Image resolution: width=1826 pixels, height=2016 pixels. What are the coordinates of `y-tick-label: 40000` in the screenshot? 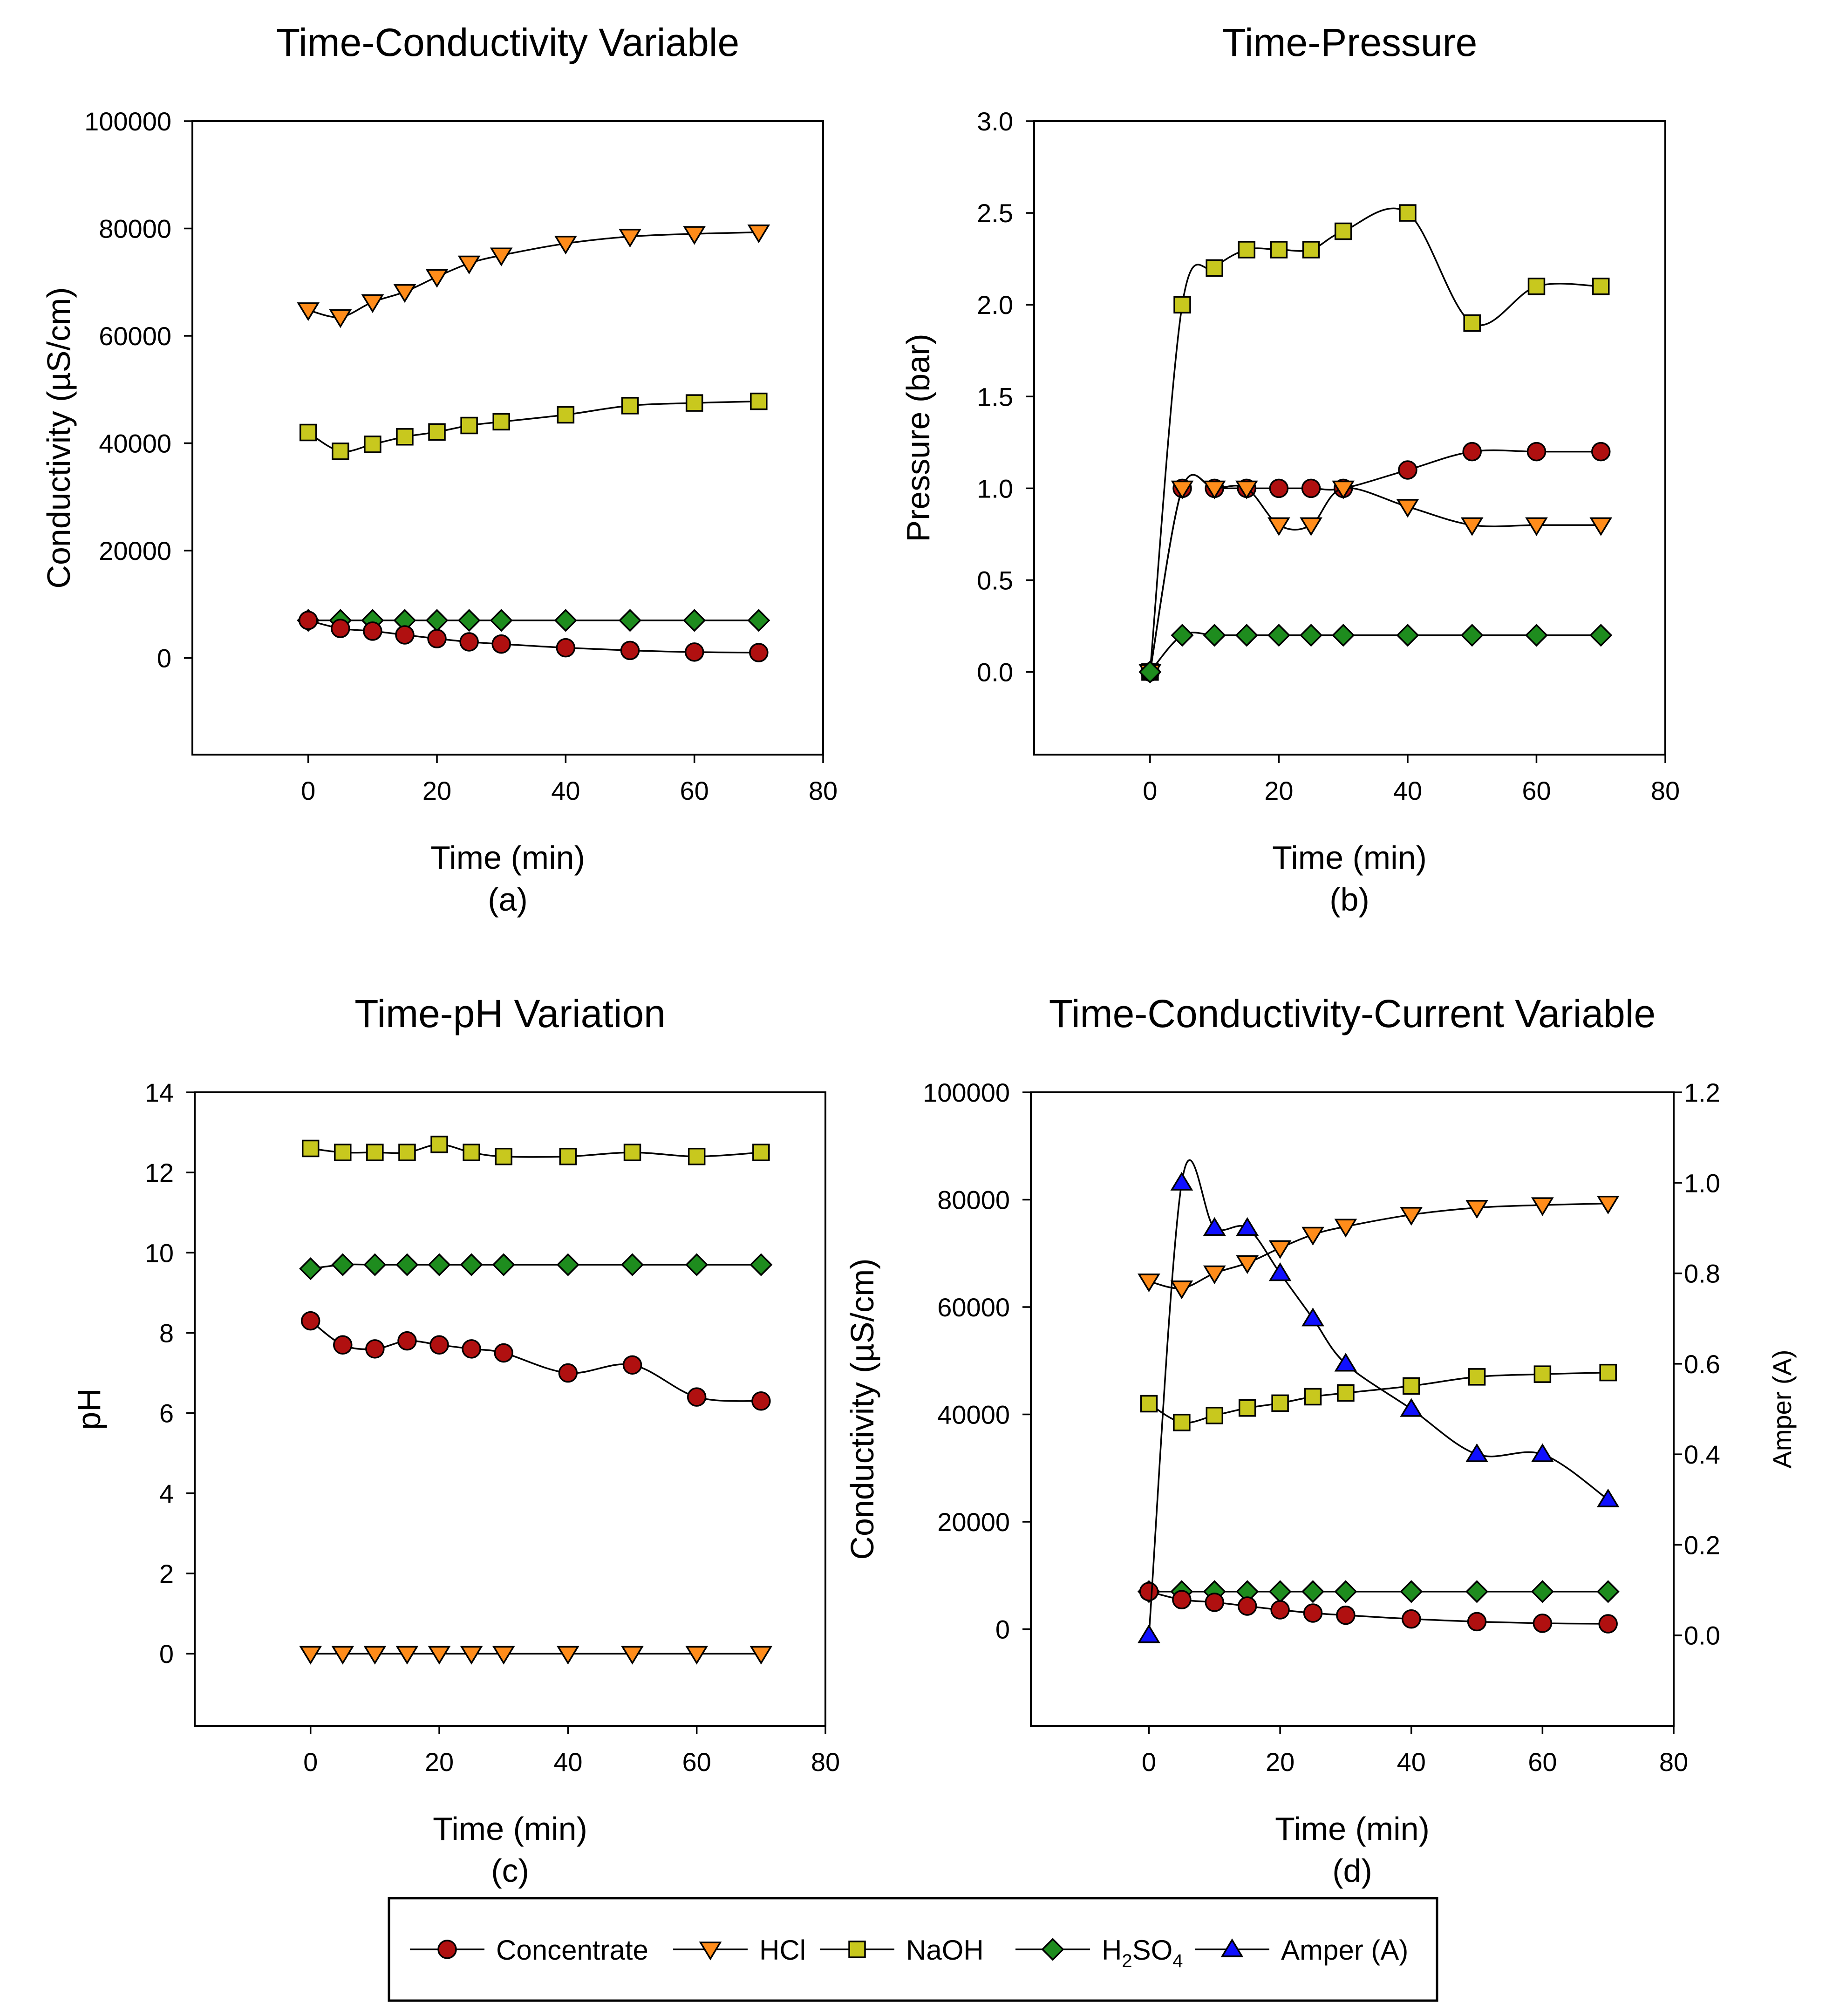 It's located at (135, 443).